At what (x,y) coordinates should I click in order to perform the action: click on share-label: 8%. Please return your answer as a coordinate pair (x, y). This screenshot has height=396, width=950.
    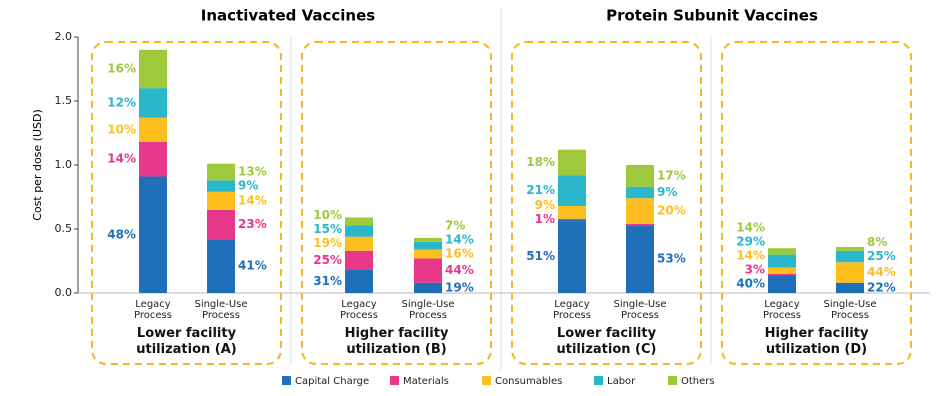
    Looking at the image, I should click on (877, 242).